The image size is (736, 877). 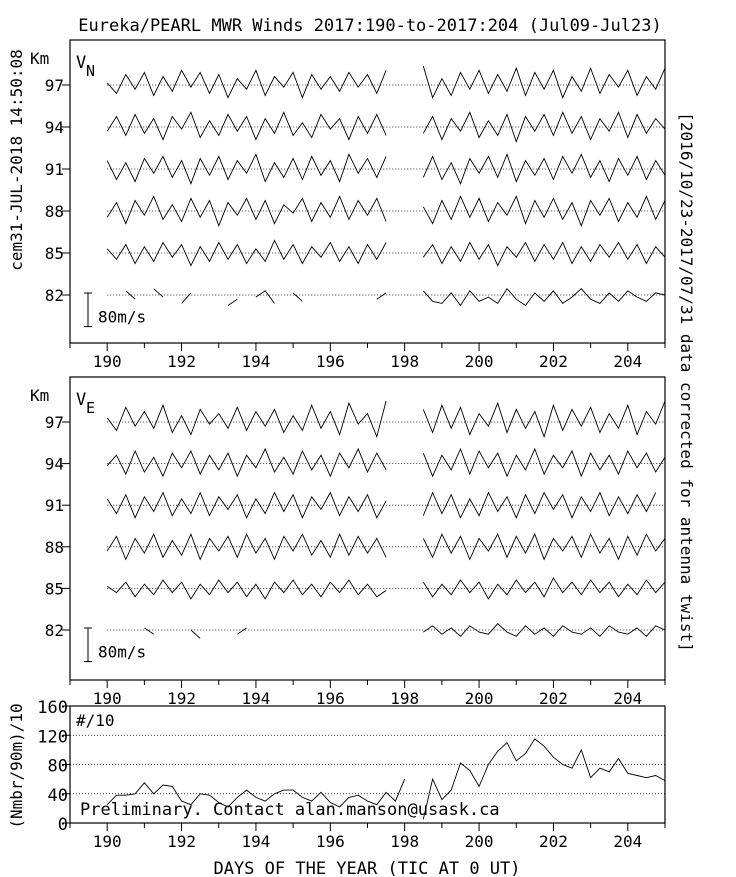 What do you see at coordinates (627, 361) in the screenshot?
I see `vn-x-tick-label: 204` at bounding box center [627, 361].